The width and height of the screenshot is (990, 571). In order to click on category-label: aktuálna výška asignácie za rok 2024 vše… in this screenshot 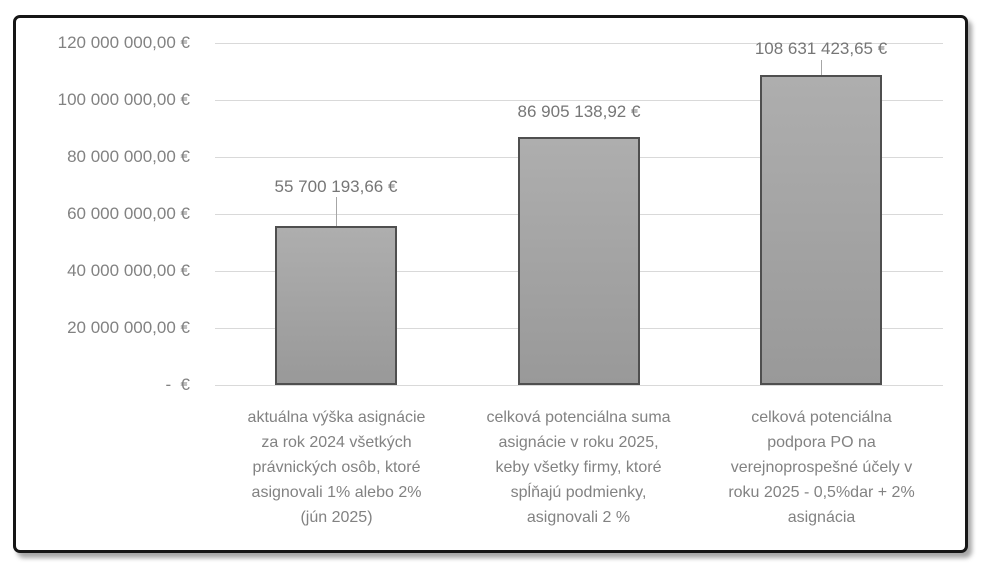, I will do `click(336, 467)`.